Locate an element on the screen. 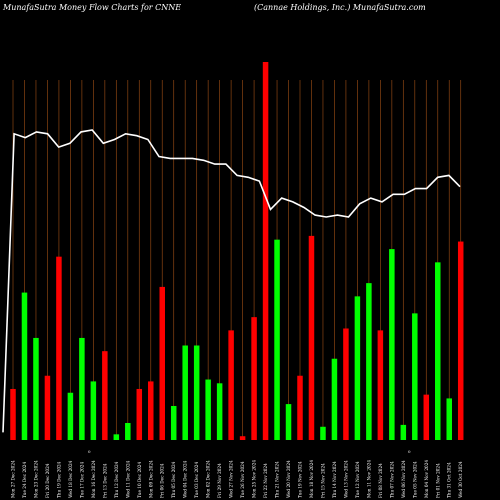 This screenshot has height=500, width=500. x-tick-label: Thu 19 Dec 2024 is located at coordinates (58, 479).